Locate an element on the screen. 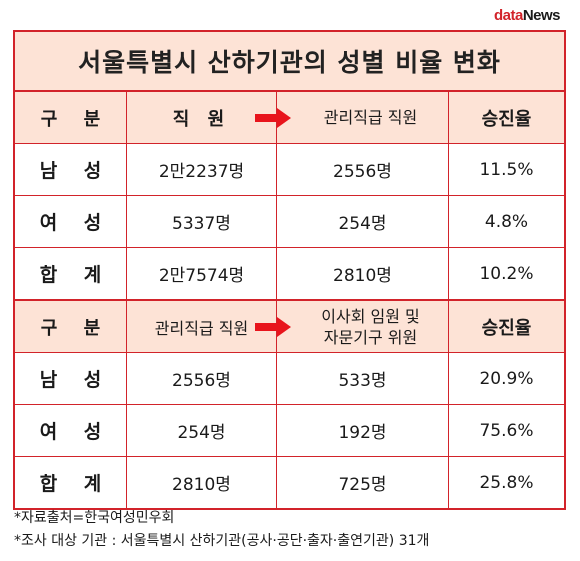 This screenshot has width=580, height=561. table-row: 여 성 5337명 254명 4.8% is located at coordinates (289, 222).